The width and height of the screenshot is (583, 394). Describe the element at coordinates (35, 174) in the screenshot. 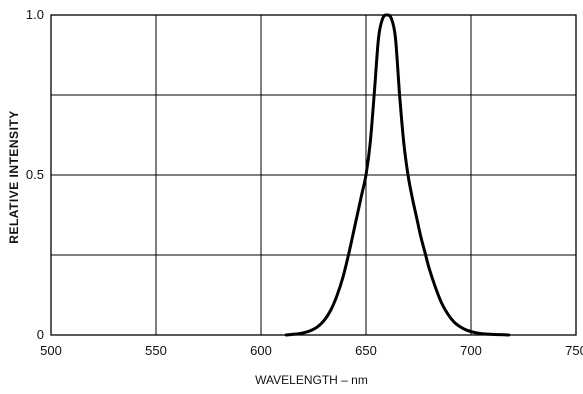

I see `y-tick-label: 0.5` at that location.